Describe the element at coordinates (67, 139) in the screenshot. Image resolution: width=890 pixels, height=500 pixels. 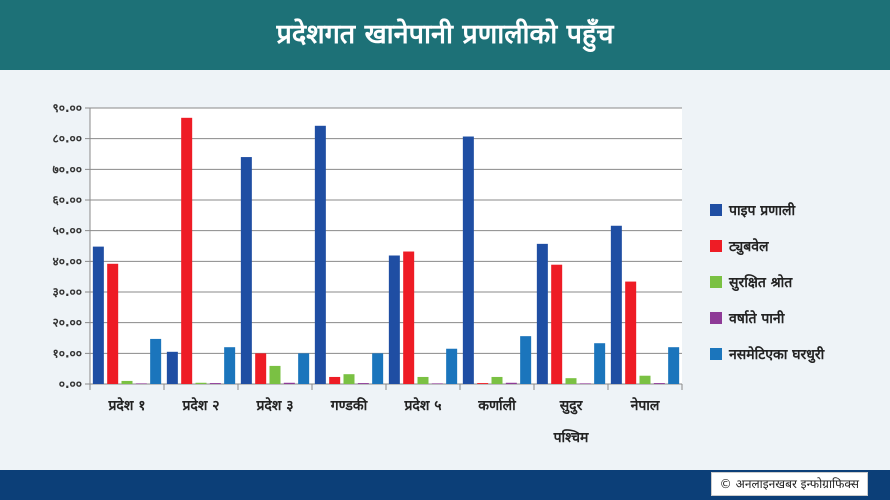
I see `y-tick-label: ८०.००` at that location.